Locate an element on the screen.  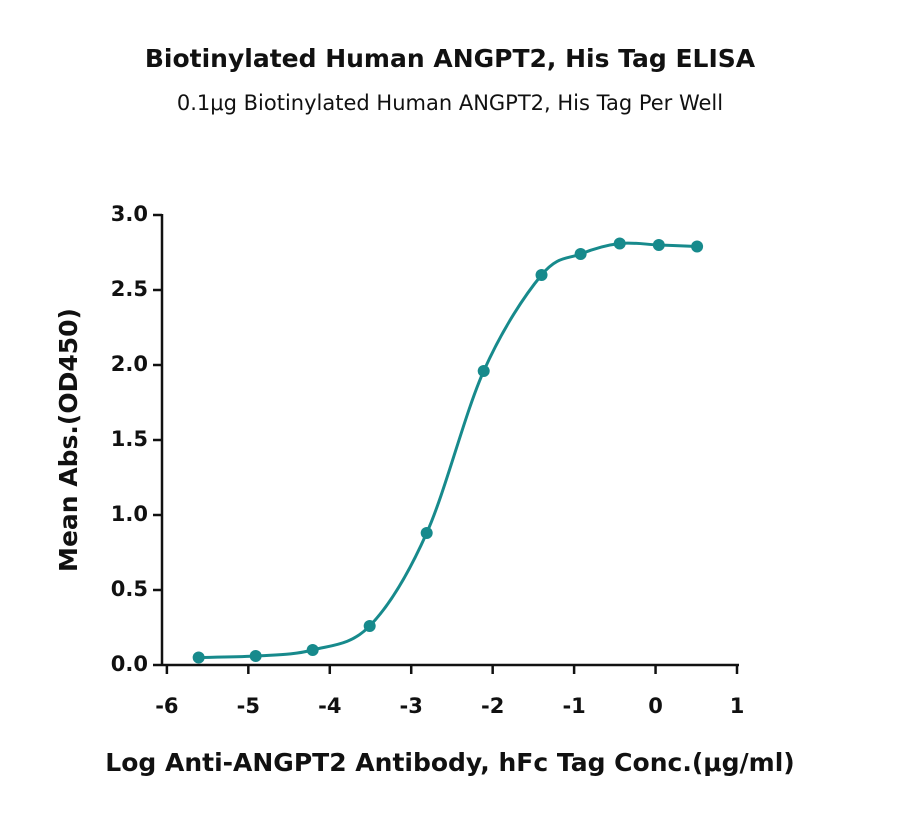
x-tick-label: -5 is located at coordinates (248, 706).